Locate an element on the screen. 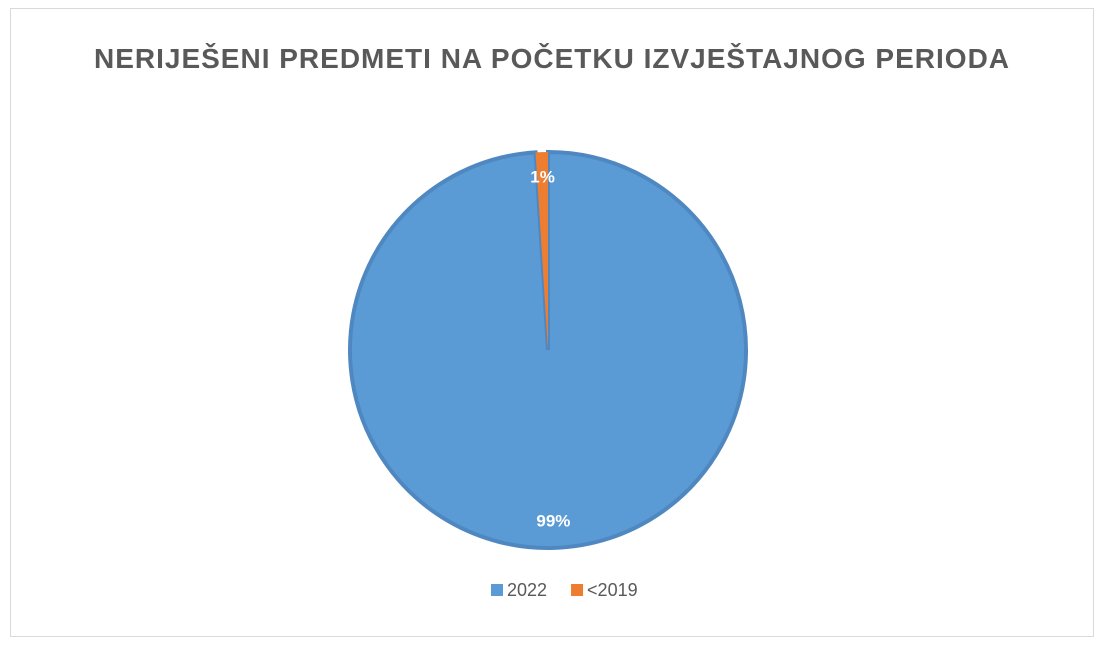 This screenshot has width=1105, height=648. legend-label: 2022 is located at coordinates (527, 590).